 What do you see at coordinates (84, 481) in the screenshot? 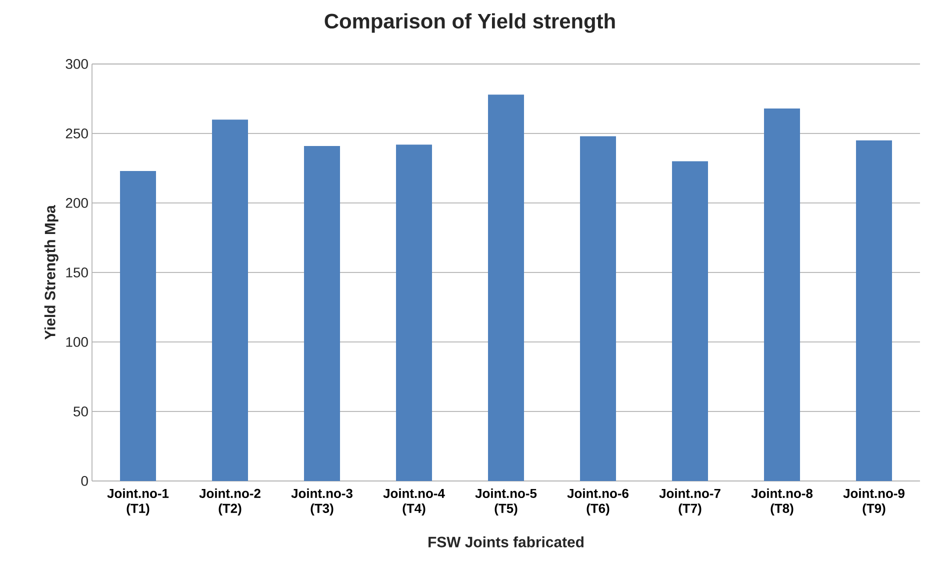
I see `y-tick-label: 0` at bounding box center [84, 481].